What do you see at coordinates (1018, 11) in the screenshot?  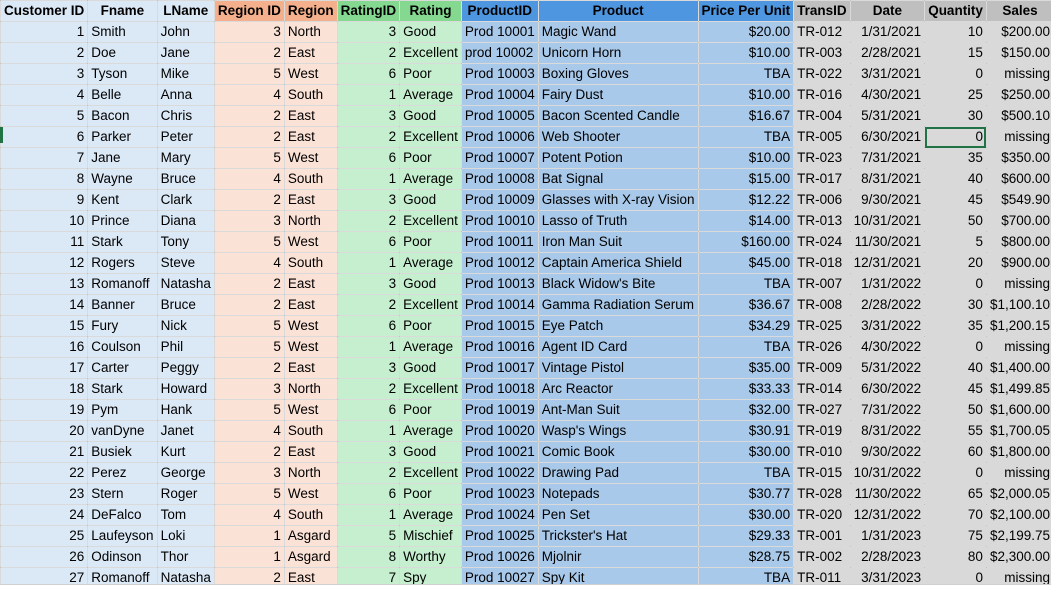 I see `header-sales: Sales` at bounding box center [1018, 11].